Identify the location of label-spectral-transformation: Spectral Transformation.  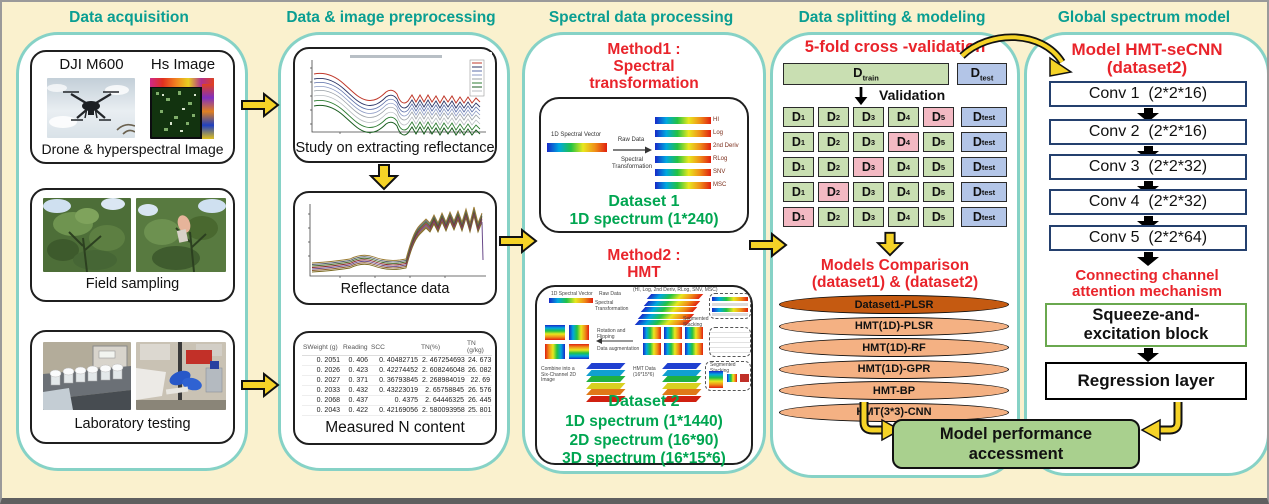
(632, 163).